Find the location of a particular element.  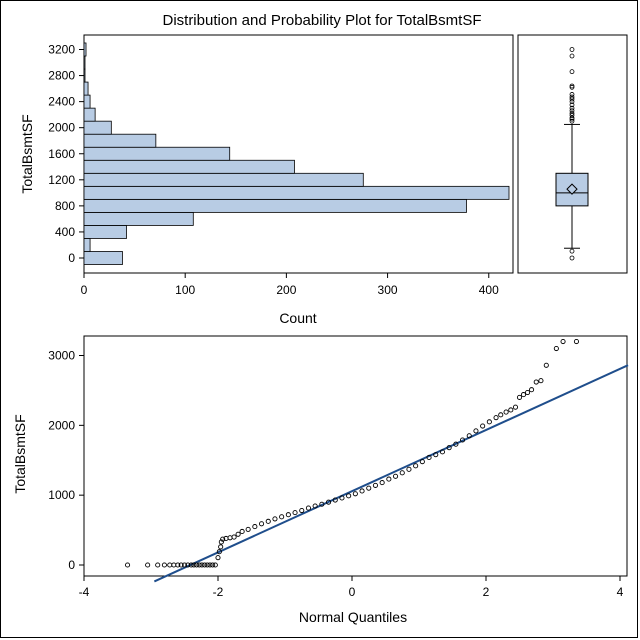

qq-x-tick-label: 2 is located at coordinates (486, 592).